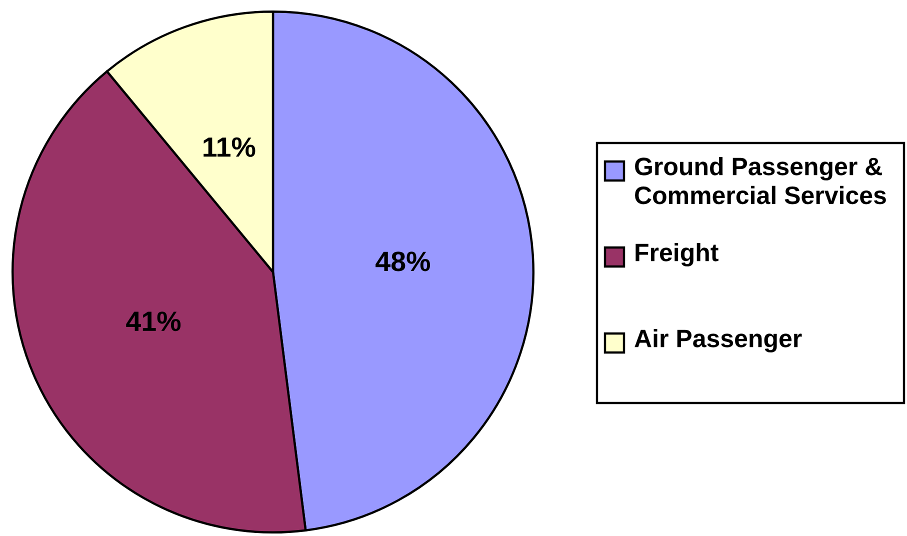 The image size is (907, 536). Describe the element at coordinates (677, 254) in the screenshot. I see `legend-label: Freight` at that location.